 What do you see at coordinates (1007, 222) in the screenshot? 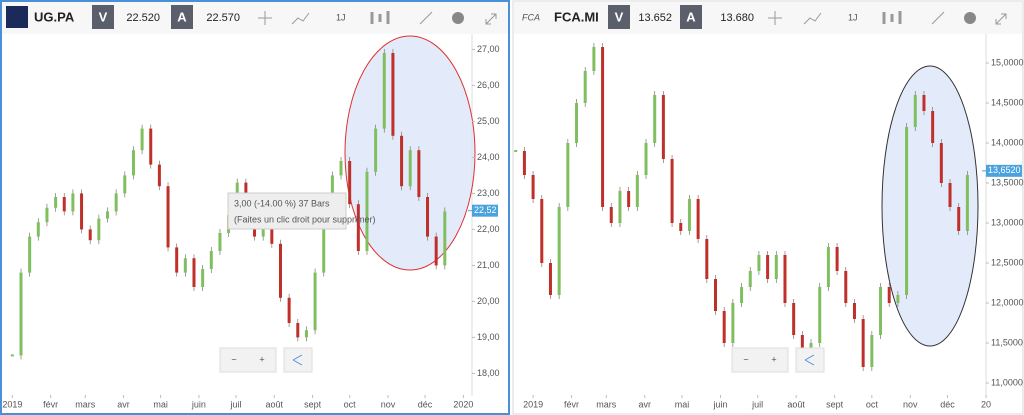
I see `y-tick-label: 13,0000` at bounding box center [1007, 222].